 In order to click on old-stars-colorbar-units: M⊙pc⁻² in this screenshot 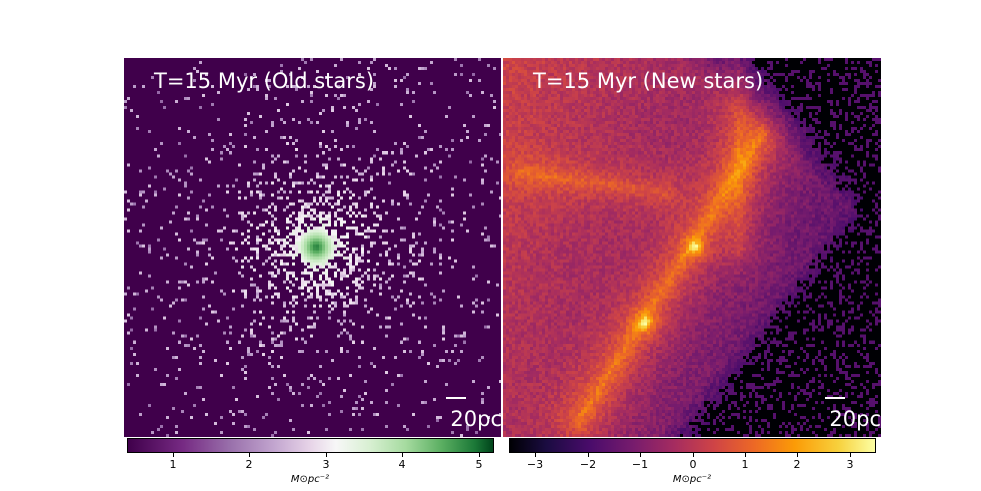, I will do `click(310, 479)`.